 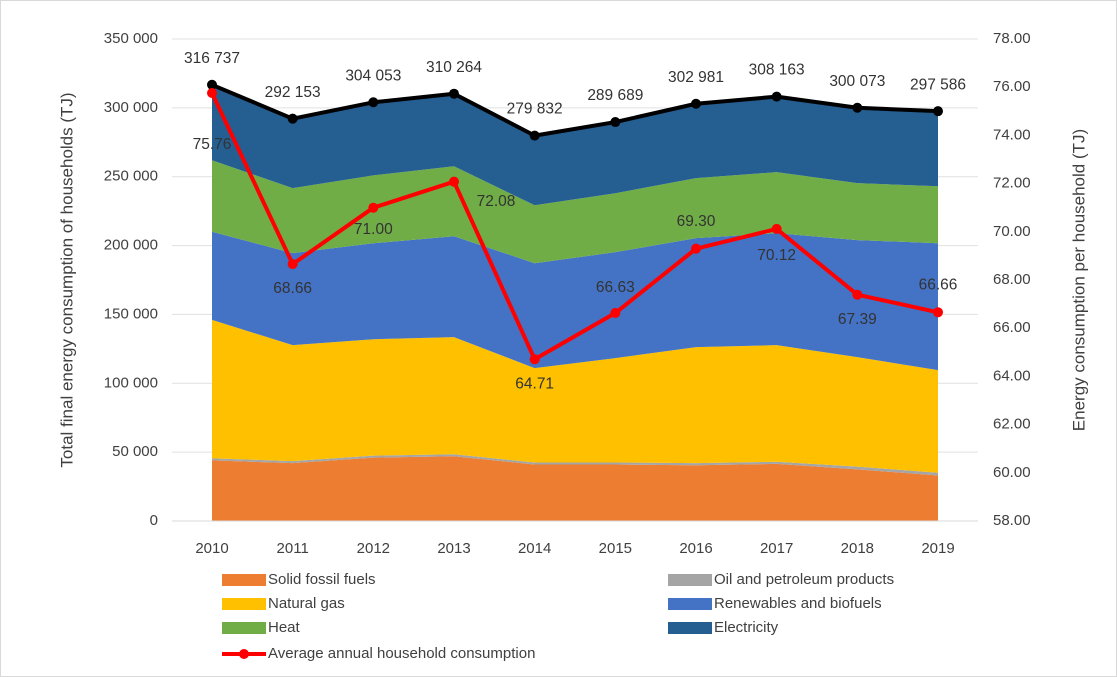 I want to click on x-tick-label: 2018, so click(x=857, y=548).